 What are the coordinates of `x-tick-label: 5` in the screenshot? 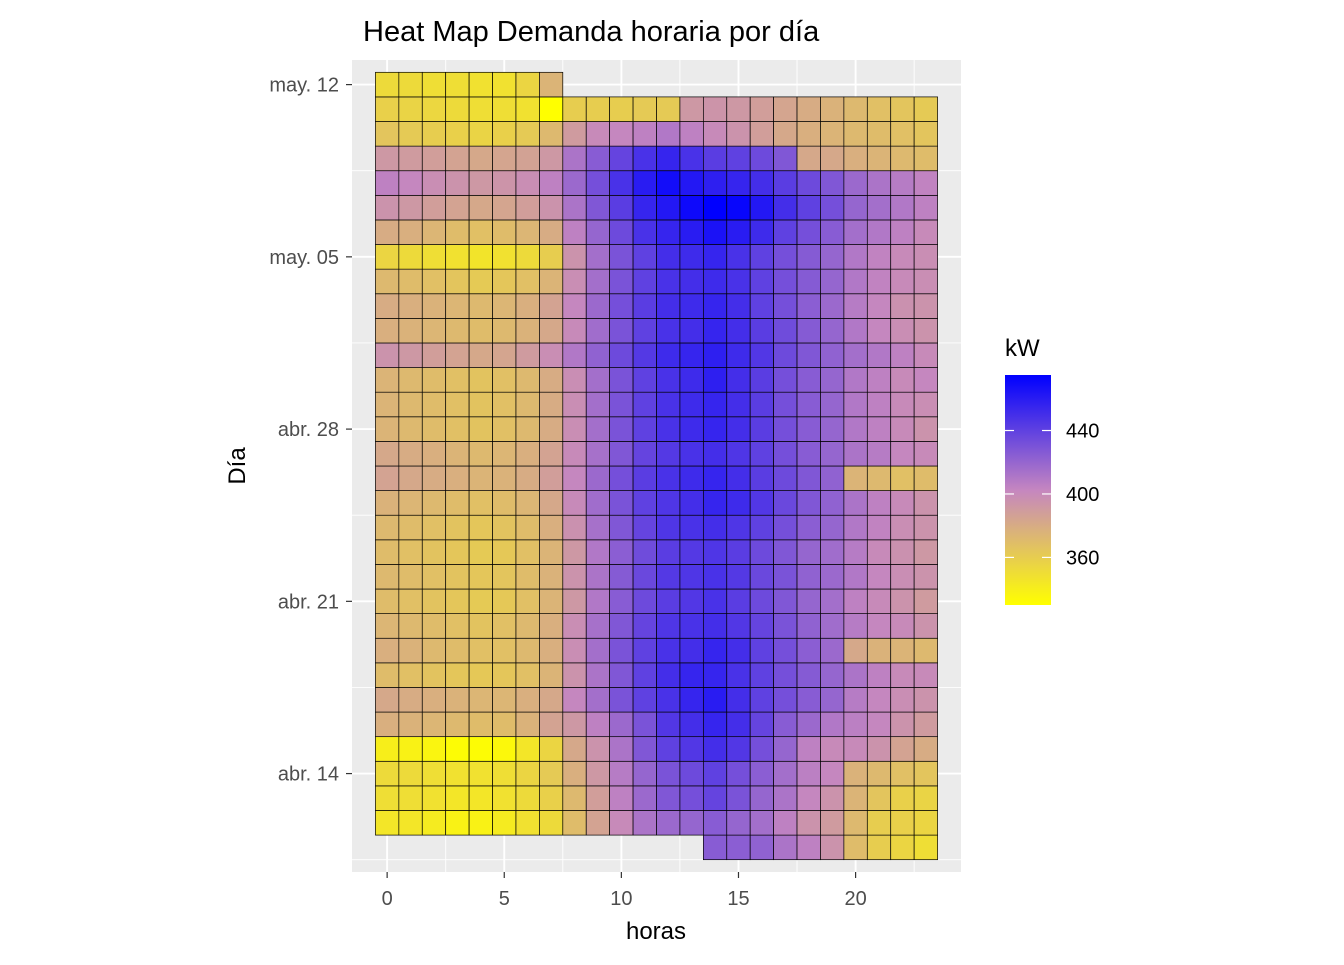 It's located at (504, 899).